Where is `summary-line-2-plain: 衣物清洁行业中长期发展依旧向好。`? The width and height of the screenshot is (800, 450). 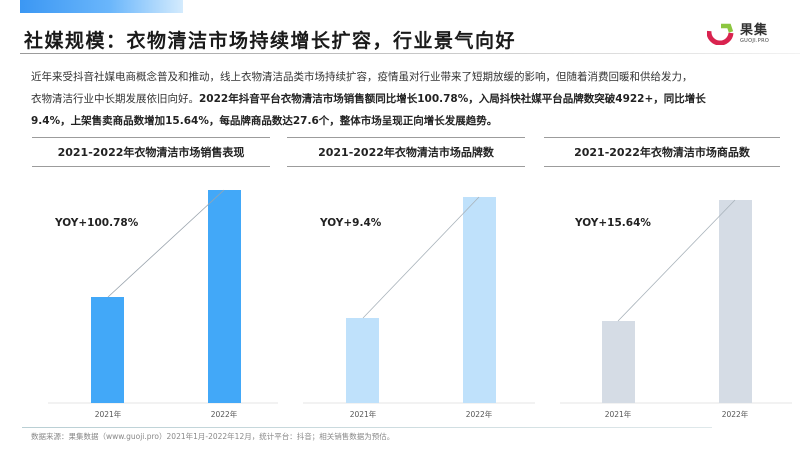 summary-line-2-plain: 衣物清洁行业中长期发展依旧向好。 is located at coordinates (115, 99).